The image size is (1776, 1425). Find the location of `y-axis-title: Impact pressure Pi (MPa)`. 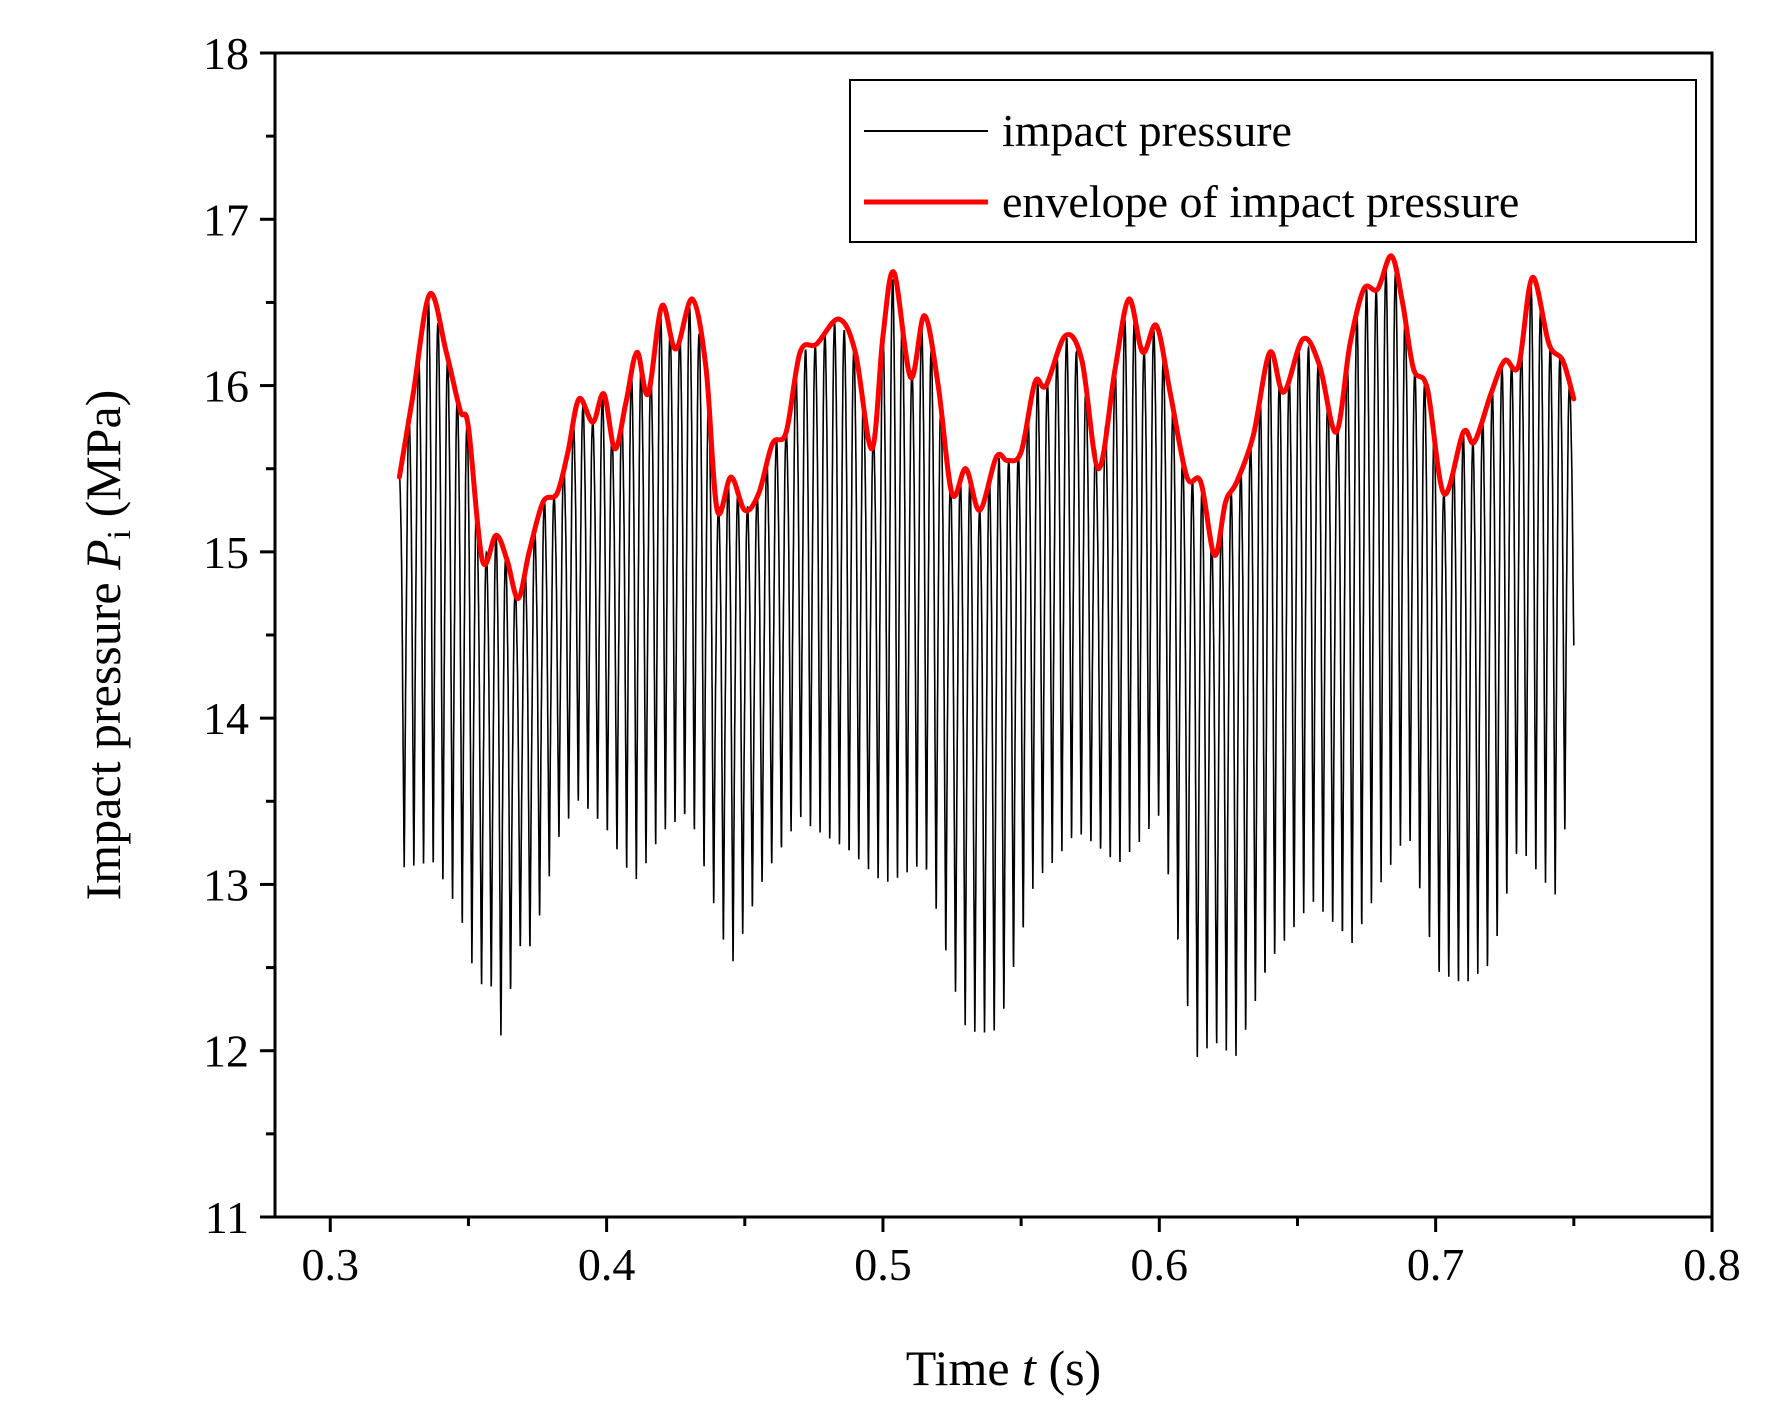

y-axis-title: Impact pressure Pi (MPa) is located at coordinates (106, 645).